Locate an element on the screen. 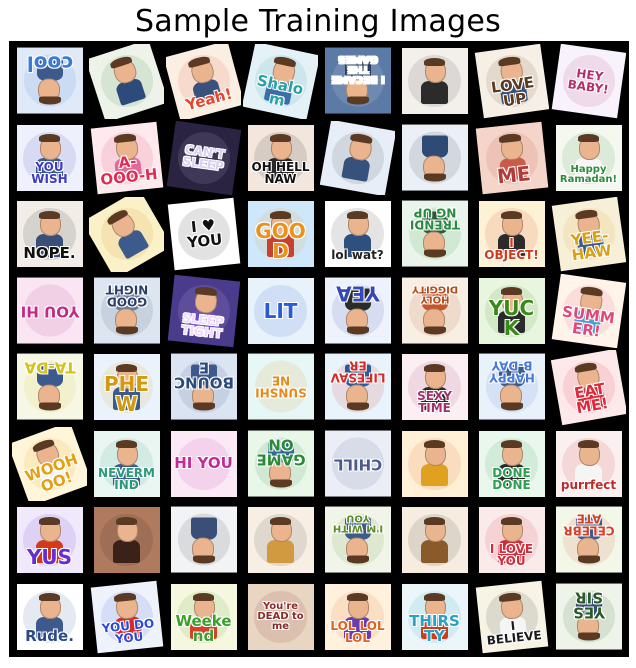 The width and height of the screenshot is (636, 668). sample-image-tile: LIT is located at coordinates (280, 311).